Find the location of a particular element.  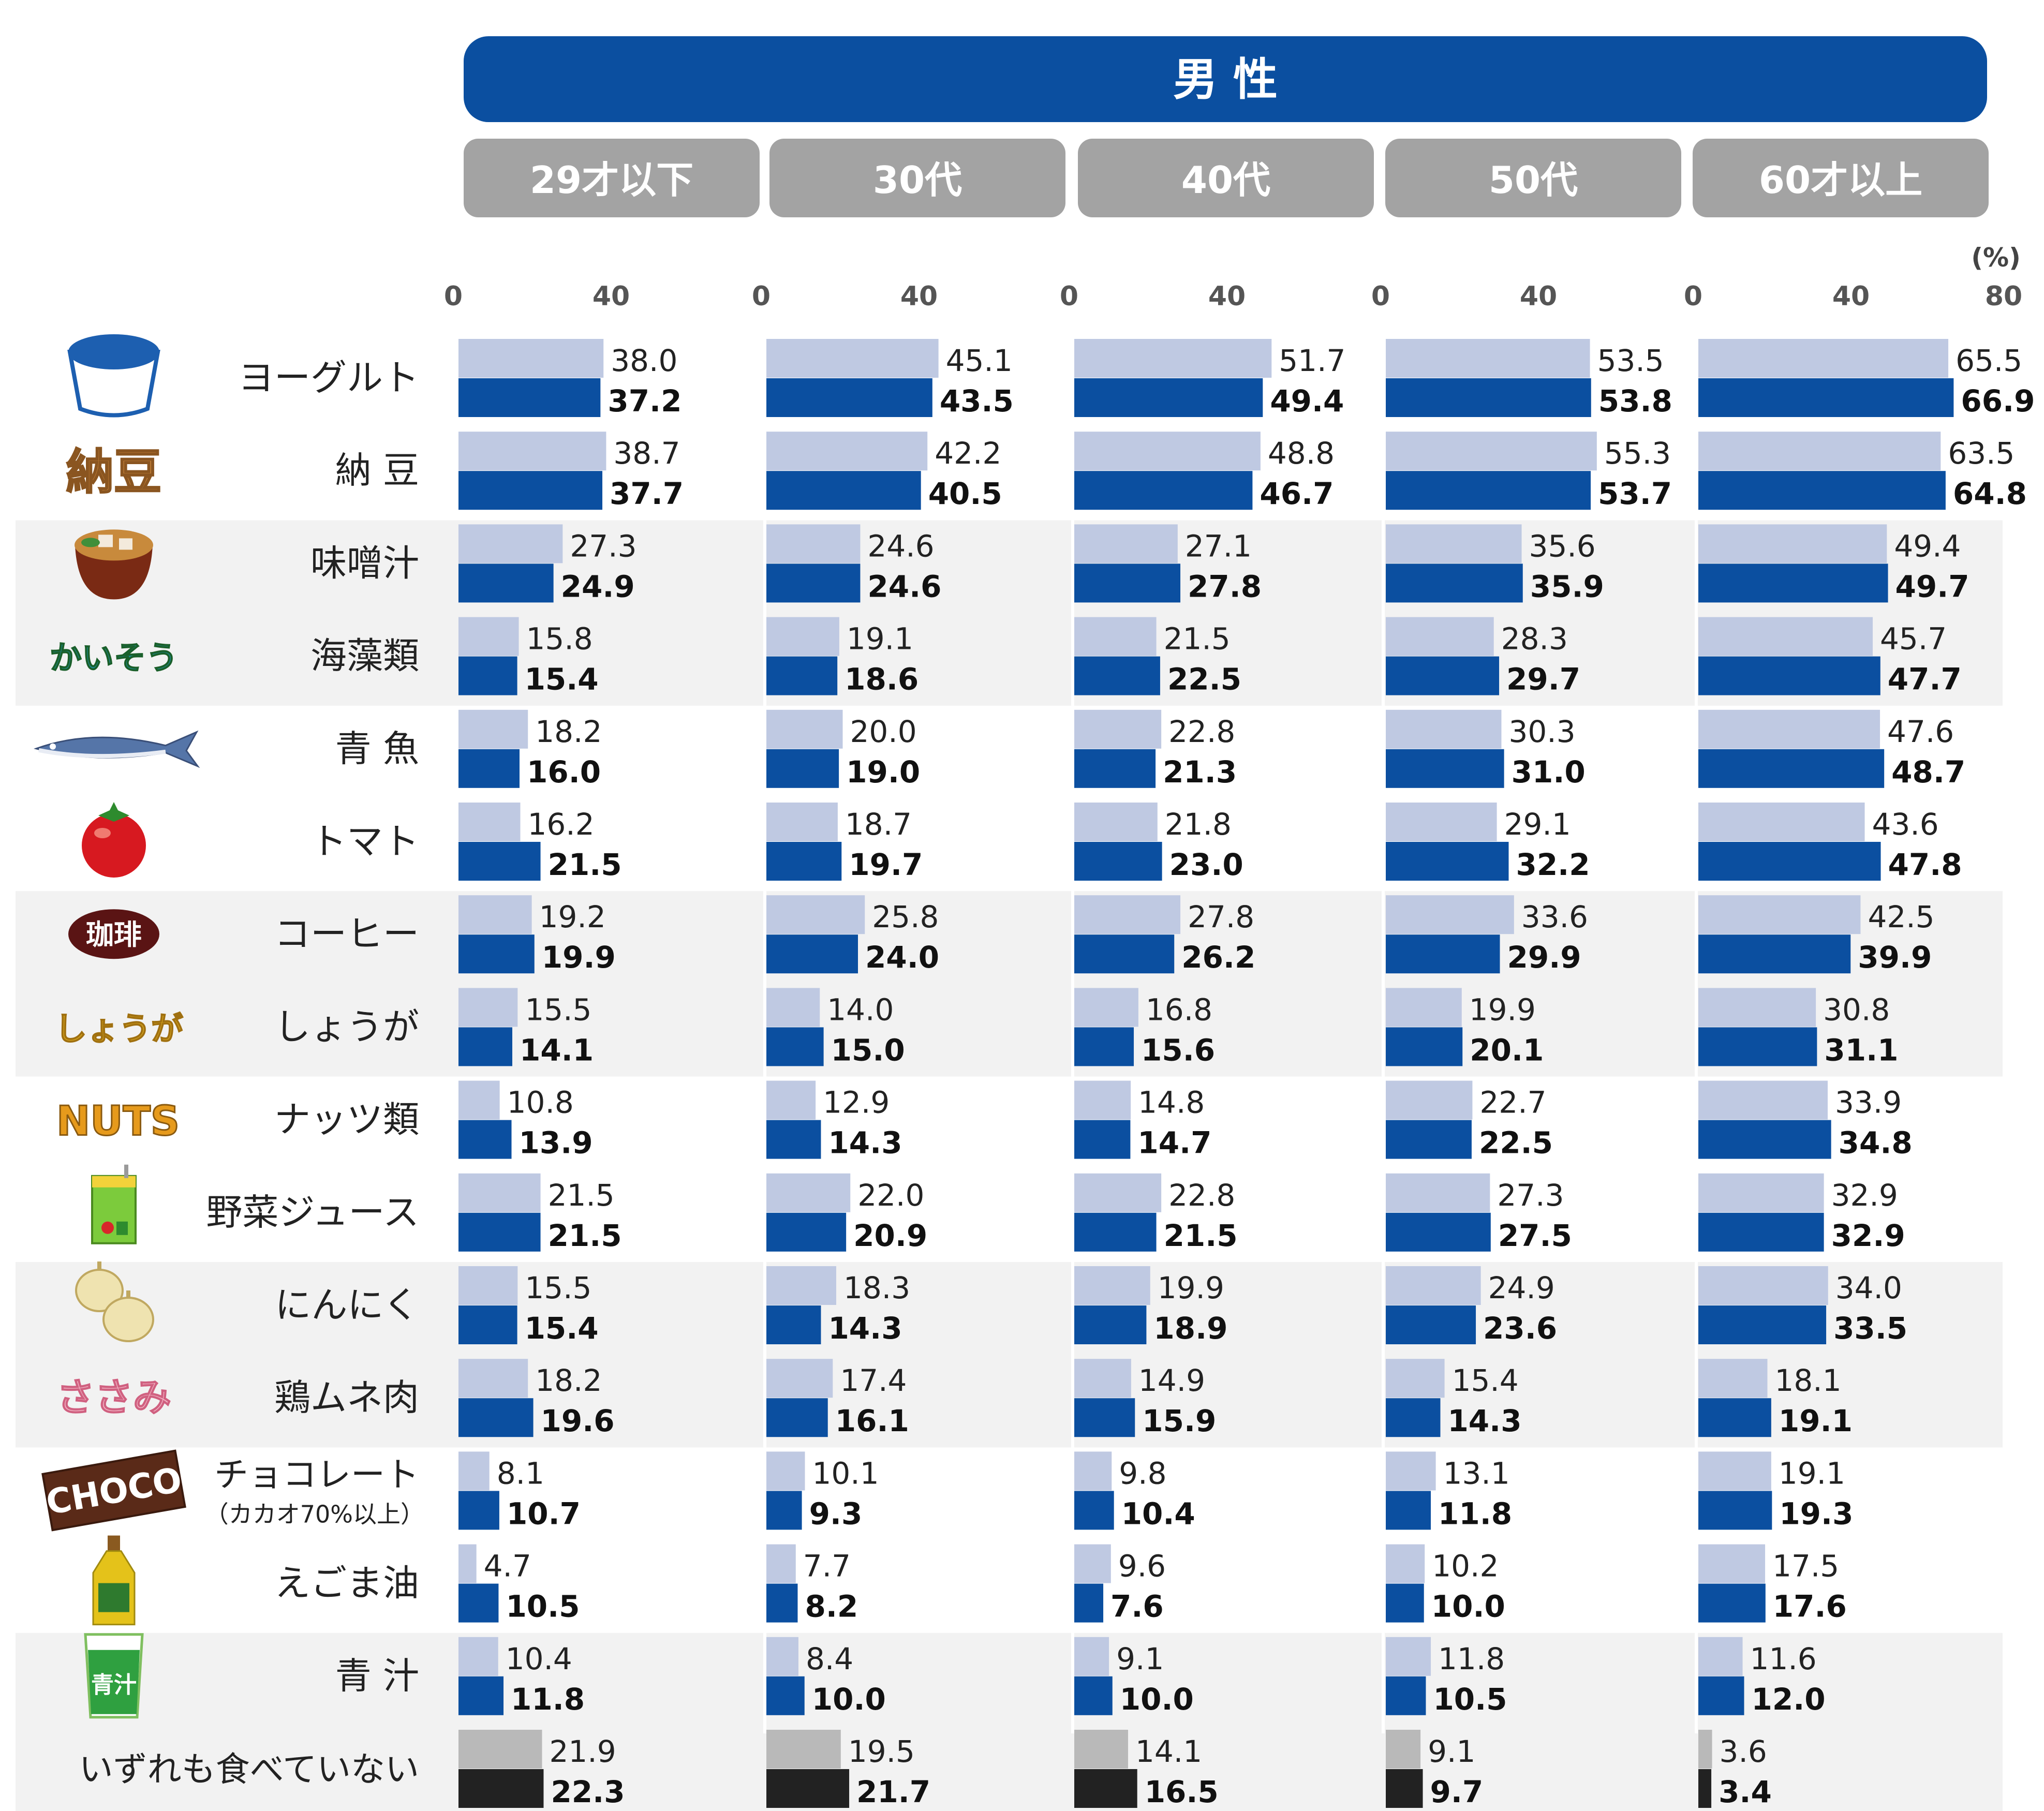

value-label-previous: 22.0 is located at coordinates (890, 1195).